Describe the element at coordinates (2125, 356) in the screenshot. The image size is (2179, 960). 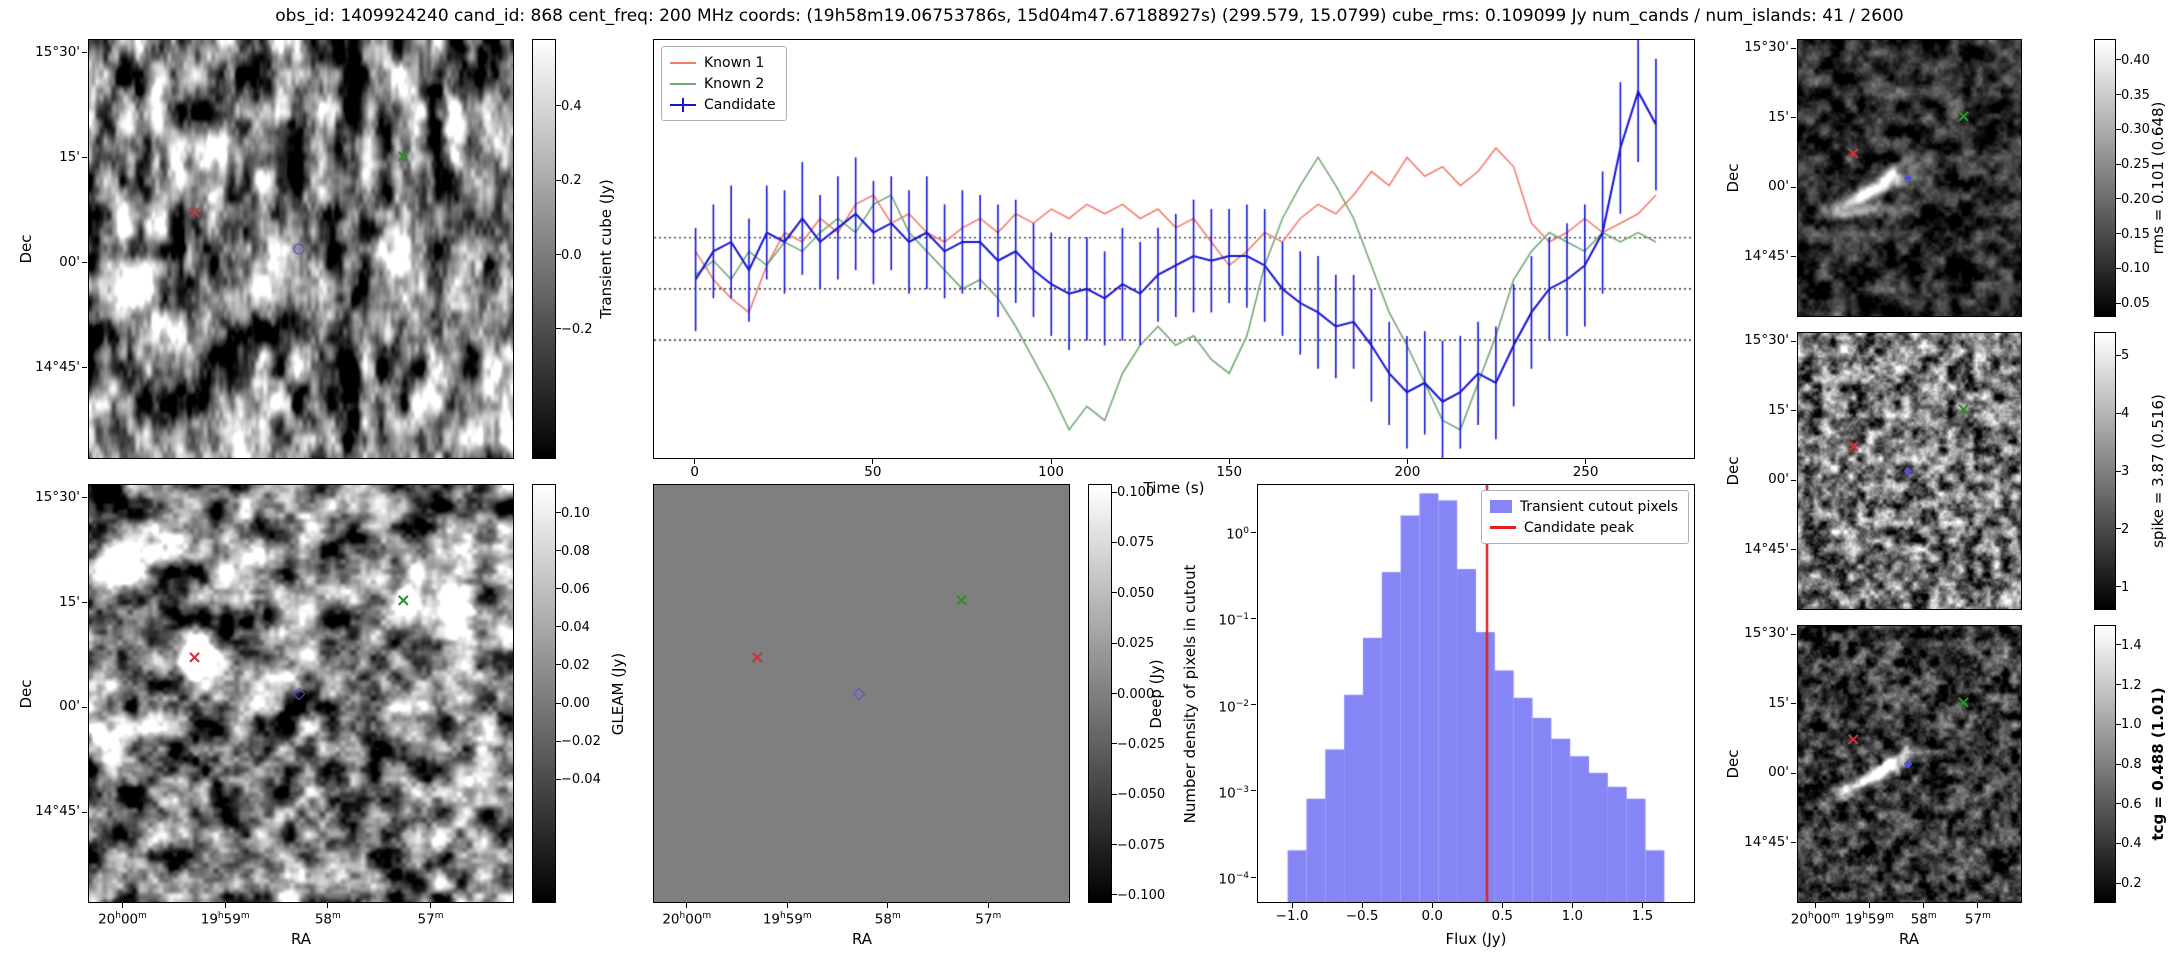
I see `tick-label: 5` at that location.